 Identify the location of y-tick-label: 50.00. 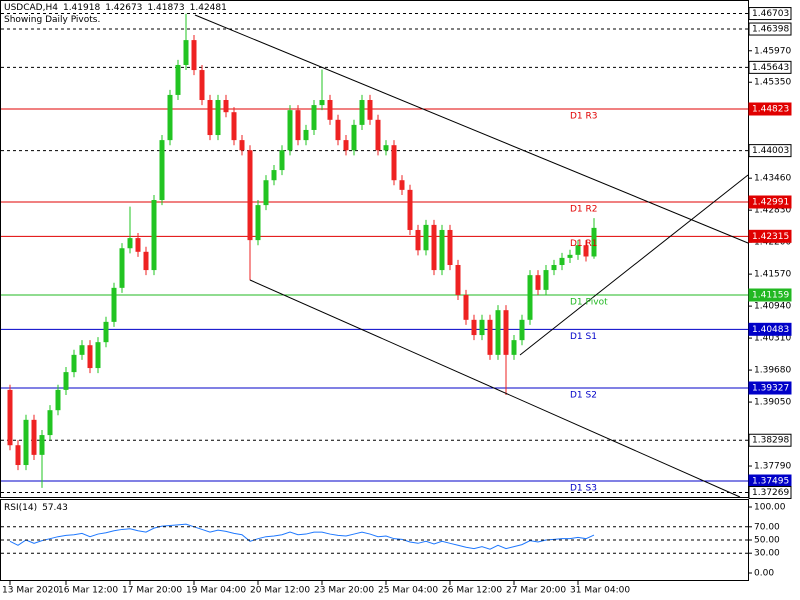
(767, 541).